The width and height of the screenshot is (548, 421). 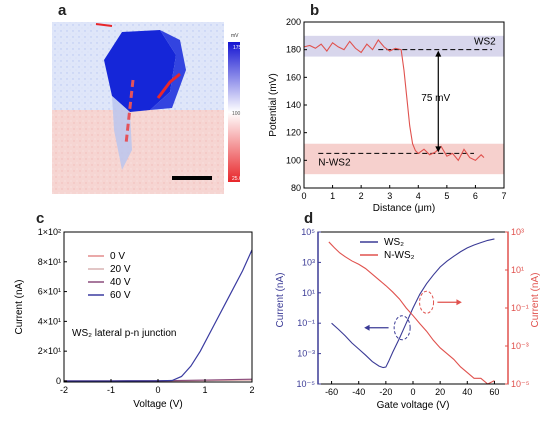 I want to click on x-tick-label: 5, so click(x=446, y=196).